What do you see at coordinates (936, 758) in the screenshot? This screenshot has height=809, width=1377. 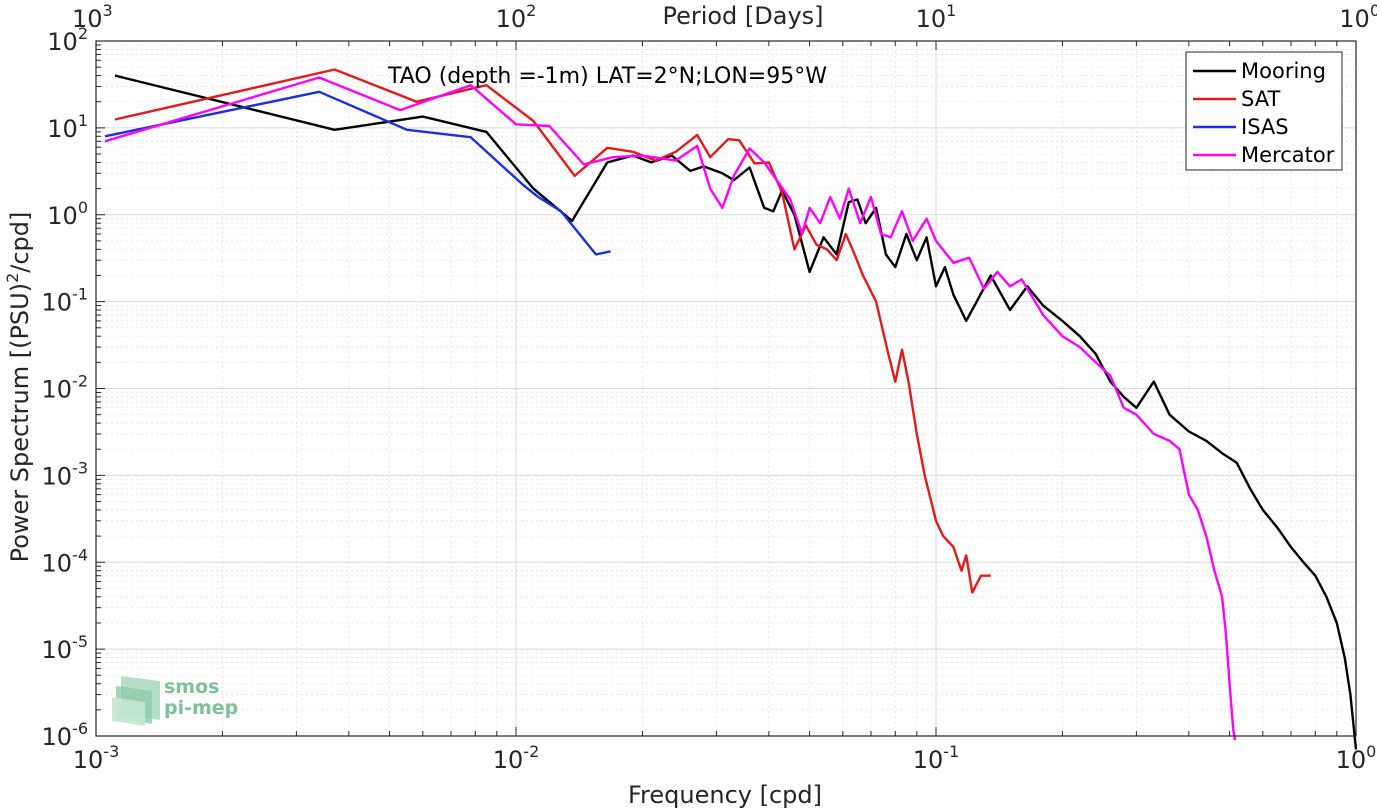 I see `x-tick-label: 10⁻¹` at bounding box center [936, 758].